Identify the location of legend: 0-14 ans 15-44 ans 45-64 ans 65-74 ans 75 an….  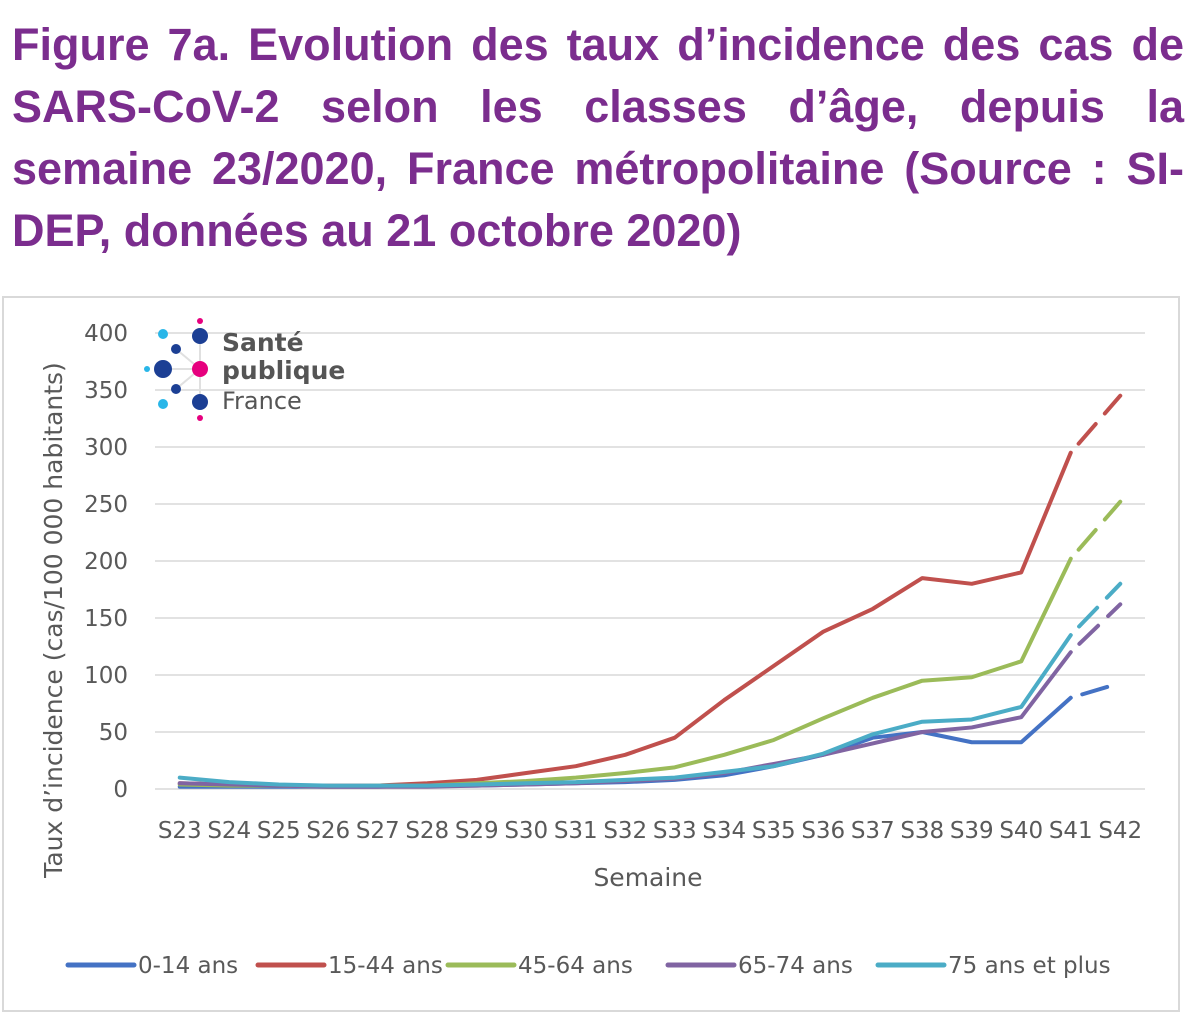
(588, 966).